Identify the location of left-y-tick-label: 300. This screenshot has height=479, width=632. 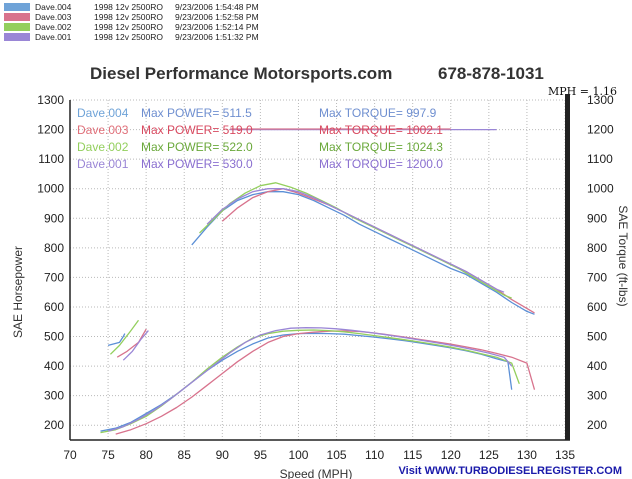
(54, 396).